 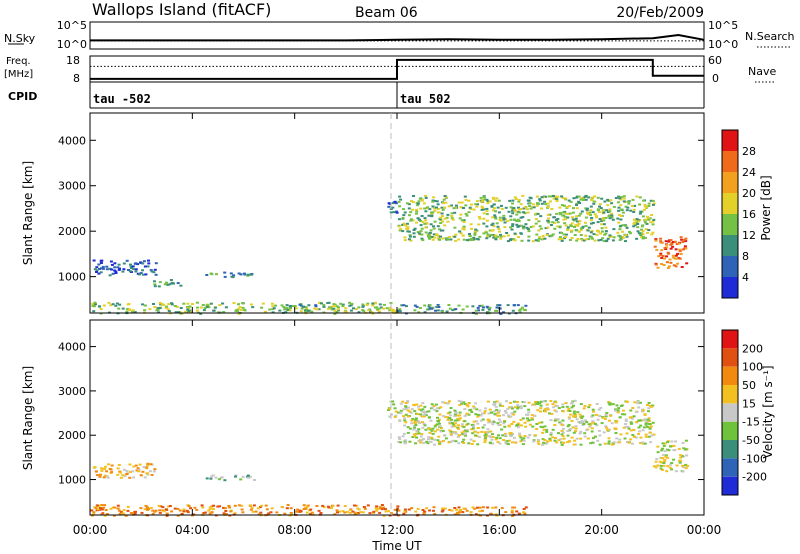 I want to click on colorbar-tick-label: 15, so click(x=749, y=403).